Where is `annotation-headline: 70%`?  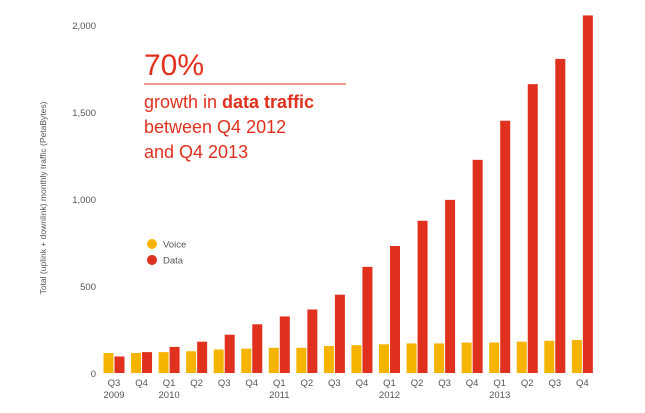
annotation-headline: 70% is located at coordinates (174, 65).